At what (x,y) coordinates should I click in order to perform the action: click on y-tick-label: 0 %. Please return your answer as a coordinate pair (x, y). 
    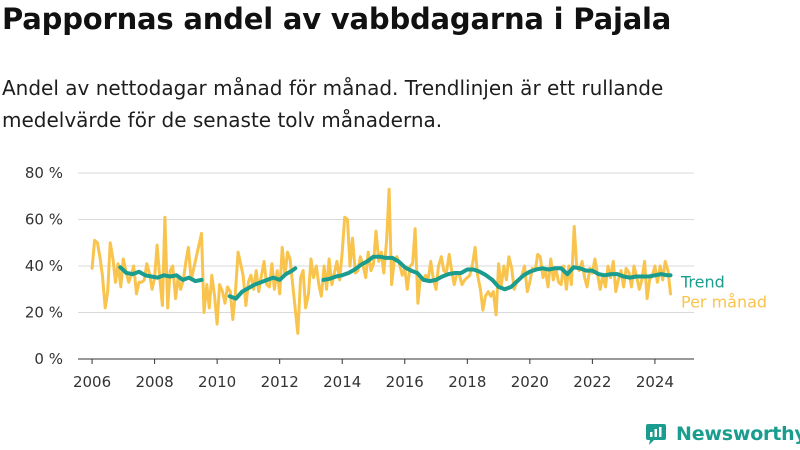
    Looking at the image, I should click on (48, 359).